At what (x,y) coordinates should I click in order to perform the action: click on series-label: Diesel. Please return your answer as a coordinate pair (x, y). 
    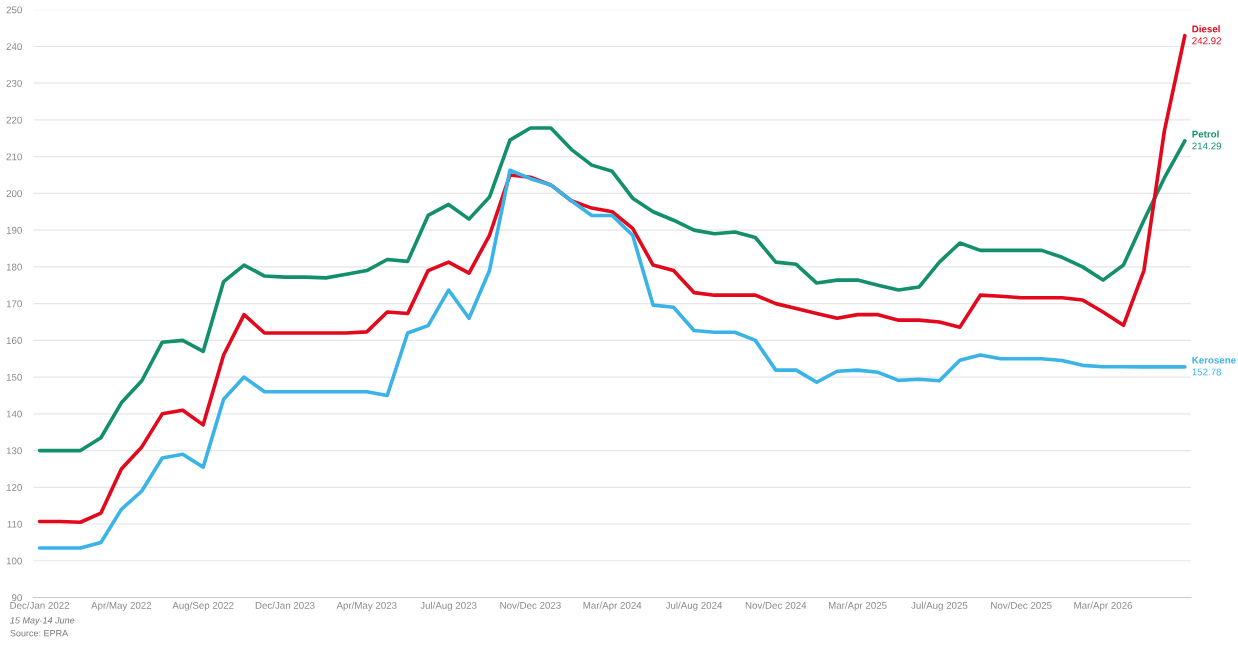
    Looking at the image, I should click on (1206, 29).